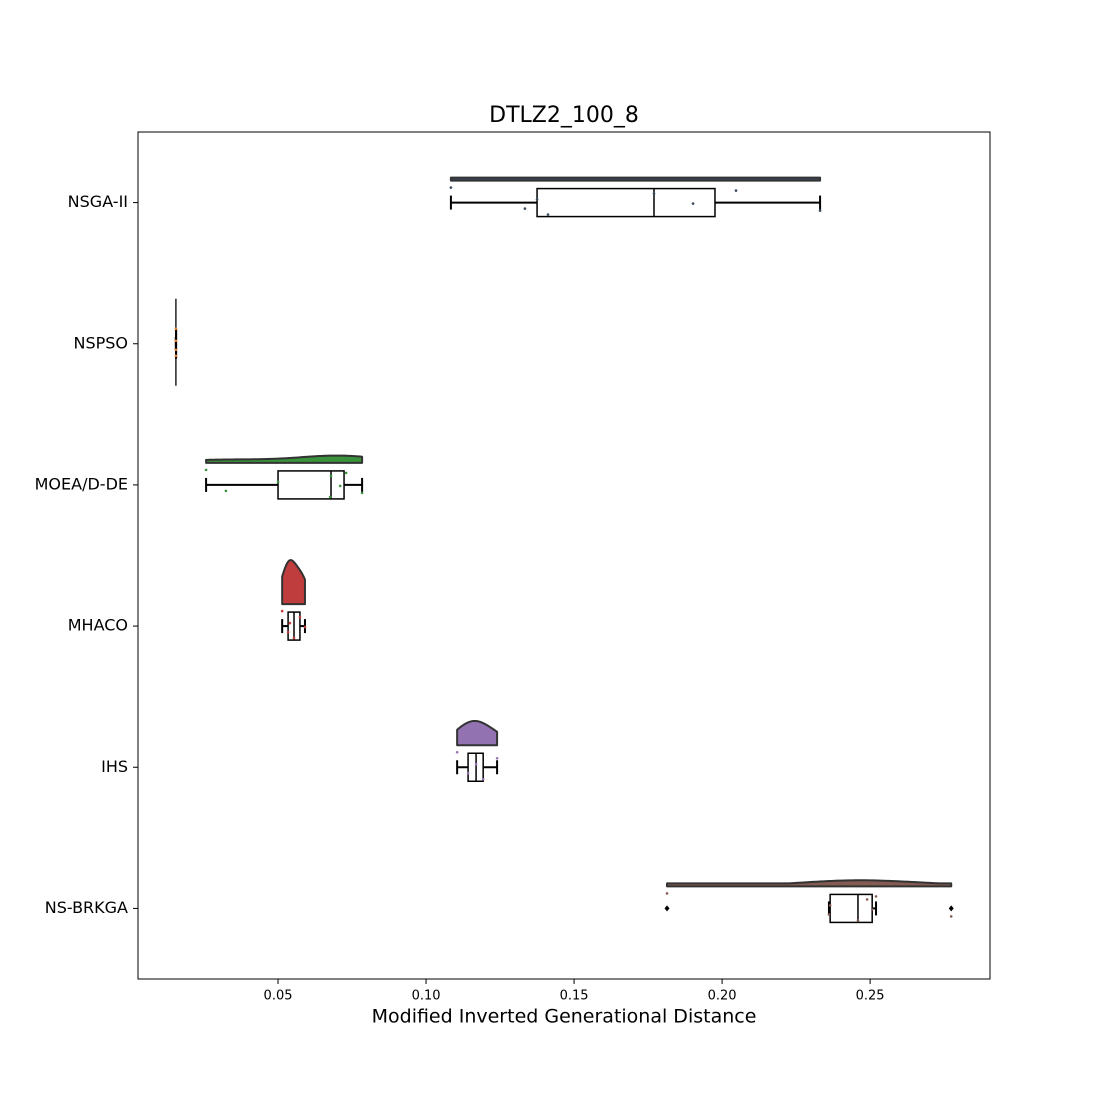  What do you see at coordinates (100, 342) in the screenshot?
I see `y-tick-label: NSPSO` at bounding box center [100, 342].